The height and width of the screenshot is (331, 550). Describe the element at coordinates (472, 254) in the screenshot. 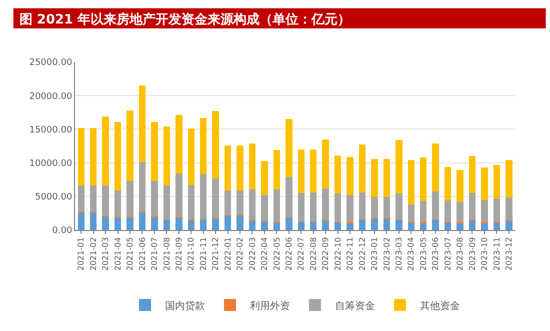

I see `x-tick-label: 2023-09` at that location.